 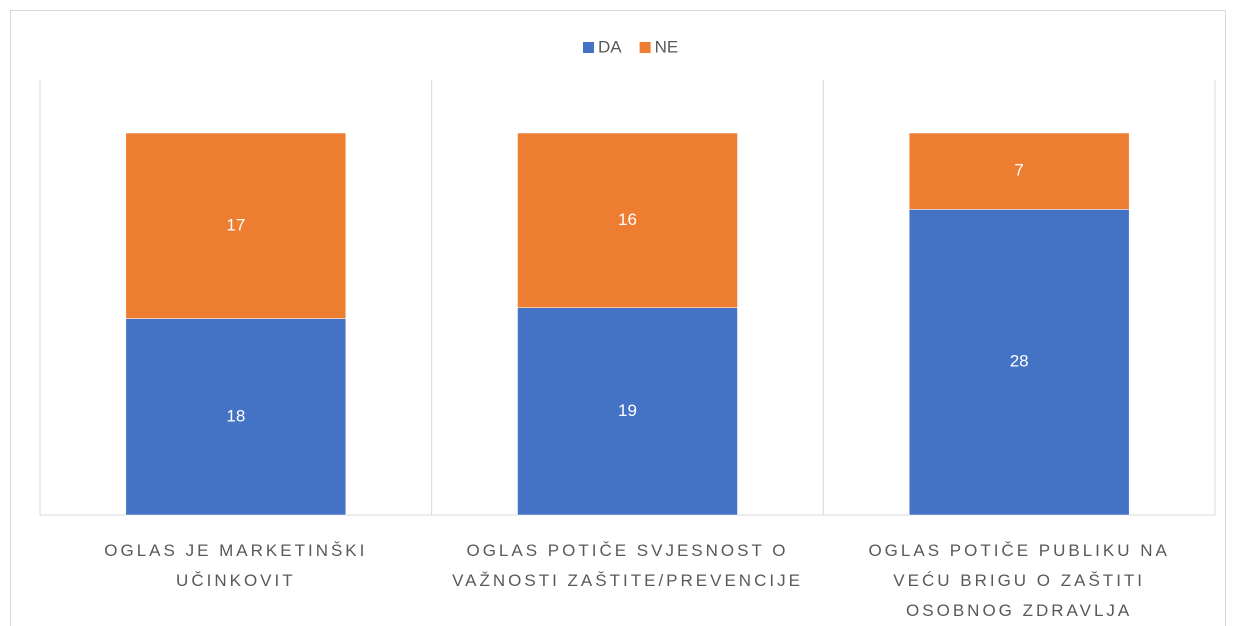 I want to click on legend-label: DA, so click(x=610, y=46).